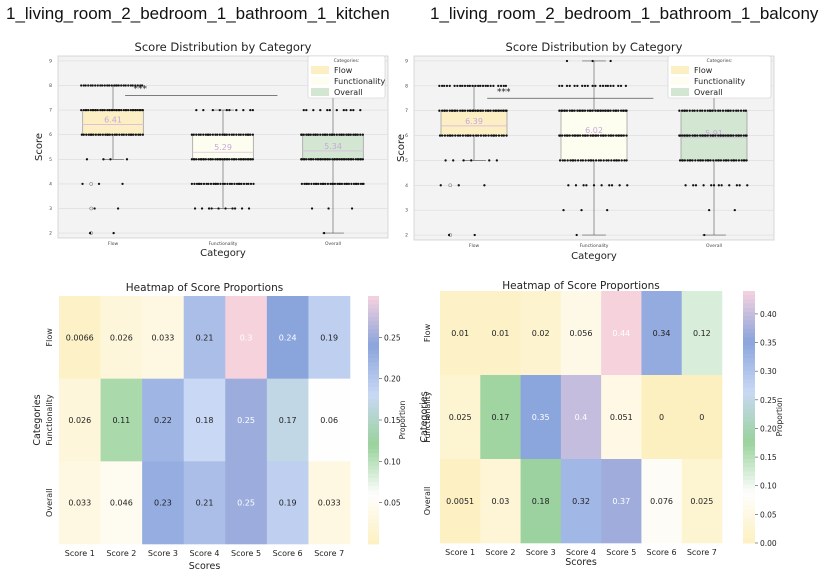  Describe the element at coordinates (460, 552) in the screenshot. I see `x-tick-label: Score 1` at that location.